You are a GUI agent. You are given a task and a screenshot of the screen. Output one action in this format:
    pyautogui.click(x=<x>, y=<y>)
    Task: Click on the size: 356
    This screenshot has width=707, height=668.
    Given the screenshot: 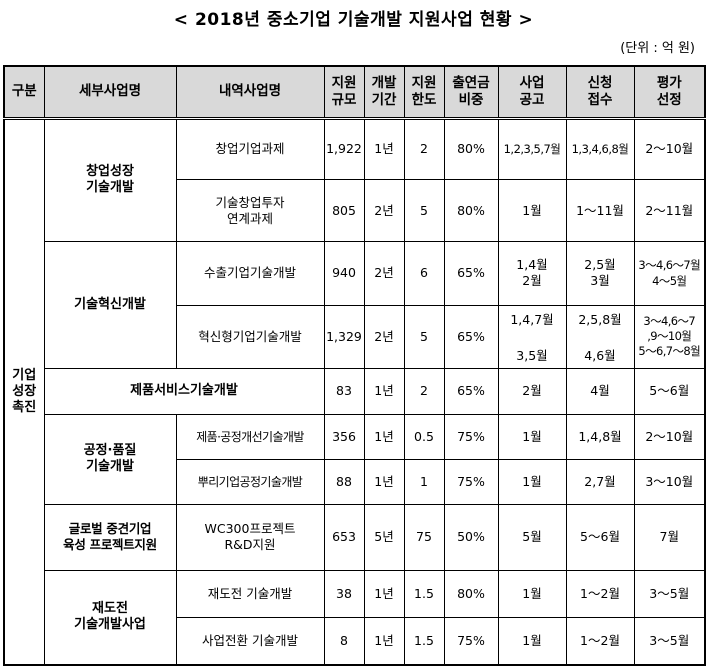 What is the action you would take?
    pyautogui.click(x=344, y=436)
    